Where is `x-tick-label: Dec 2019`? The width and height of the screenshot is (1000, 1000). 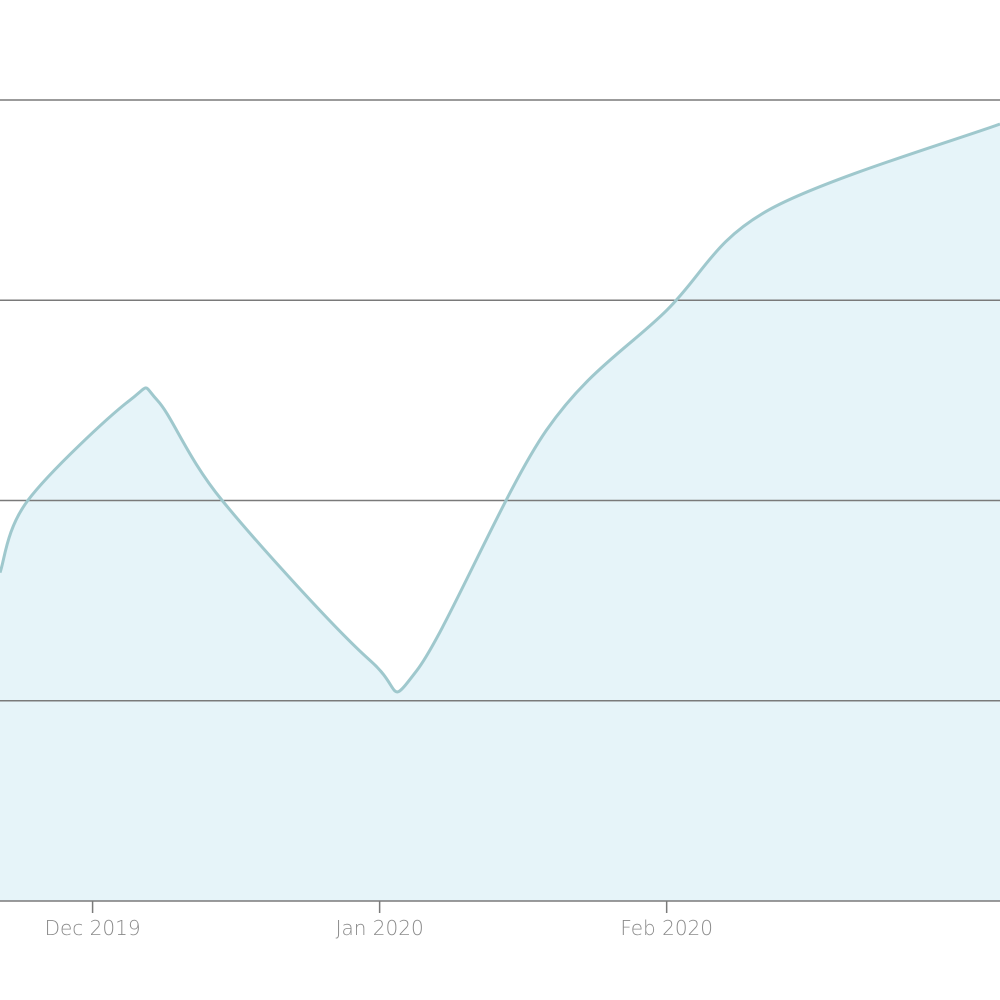 x-tick-label: Dec 2019 is located at coordinates (93, 928).